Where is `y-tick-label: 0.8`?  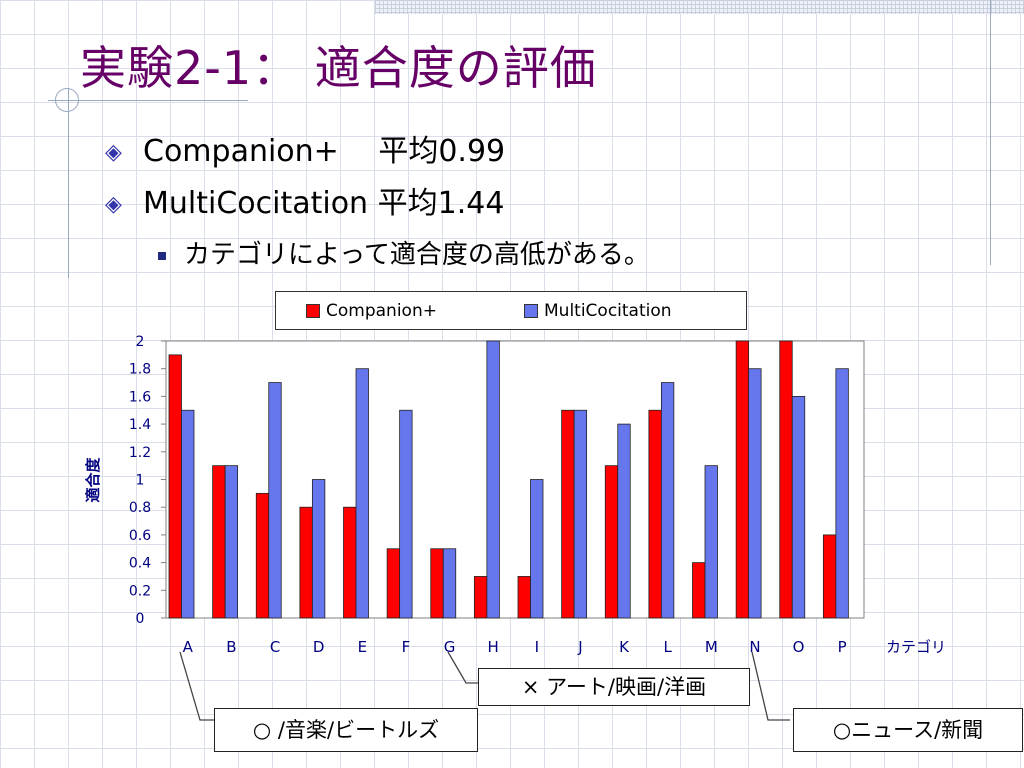
y-tick-label: 0.8 is located at coordinates (140, 508).